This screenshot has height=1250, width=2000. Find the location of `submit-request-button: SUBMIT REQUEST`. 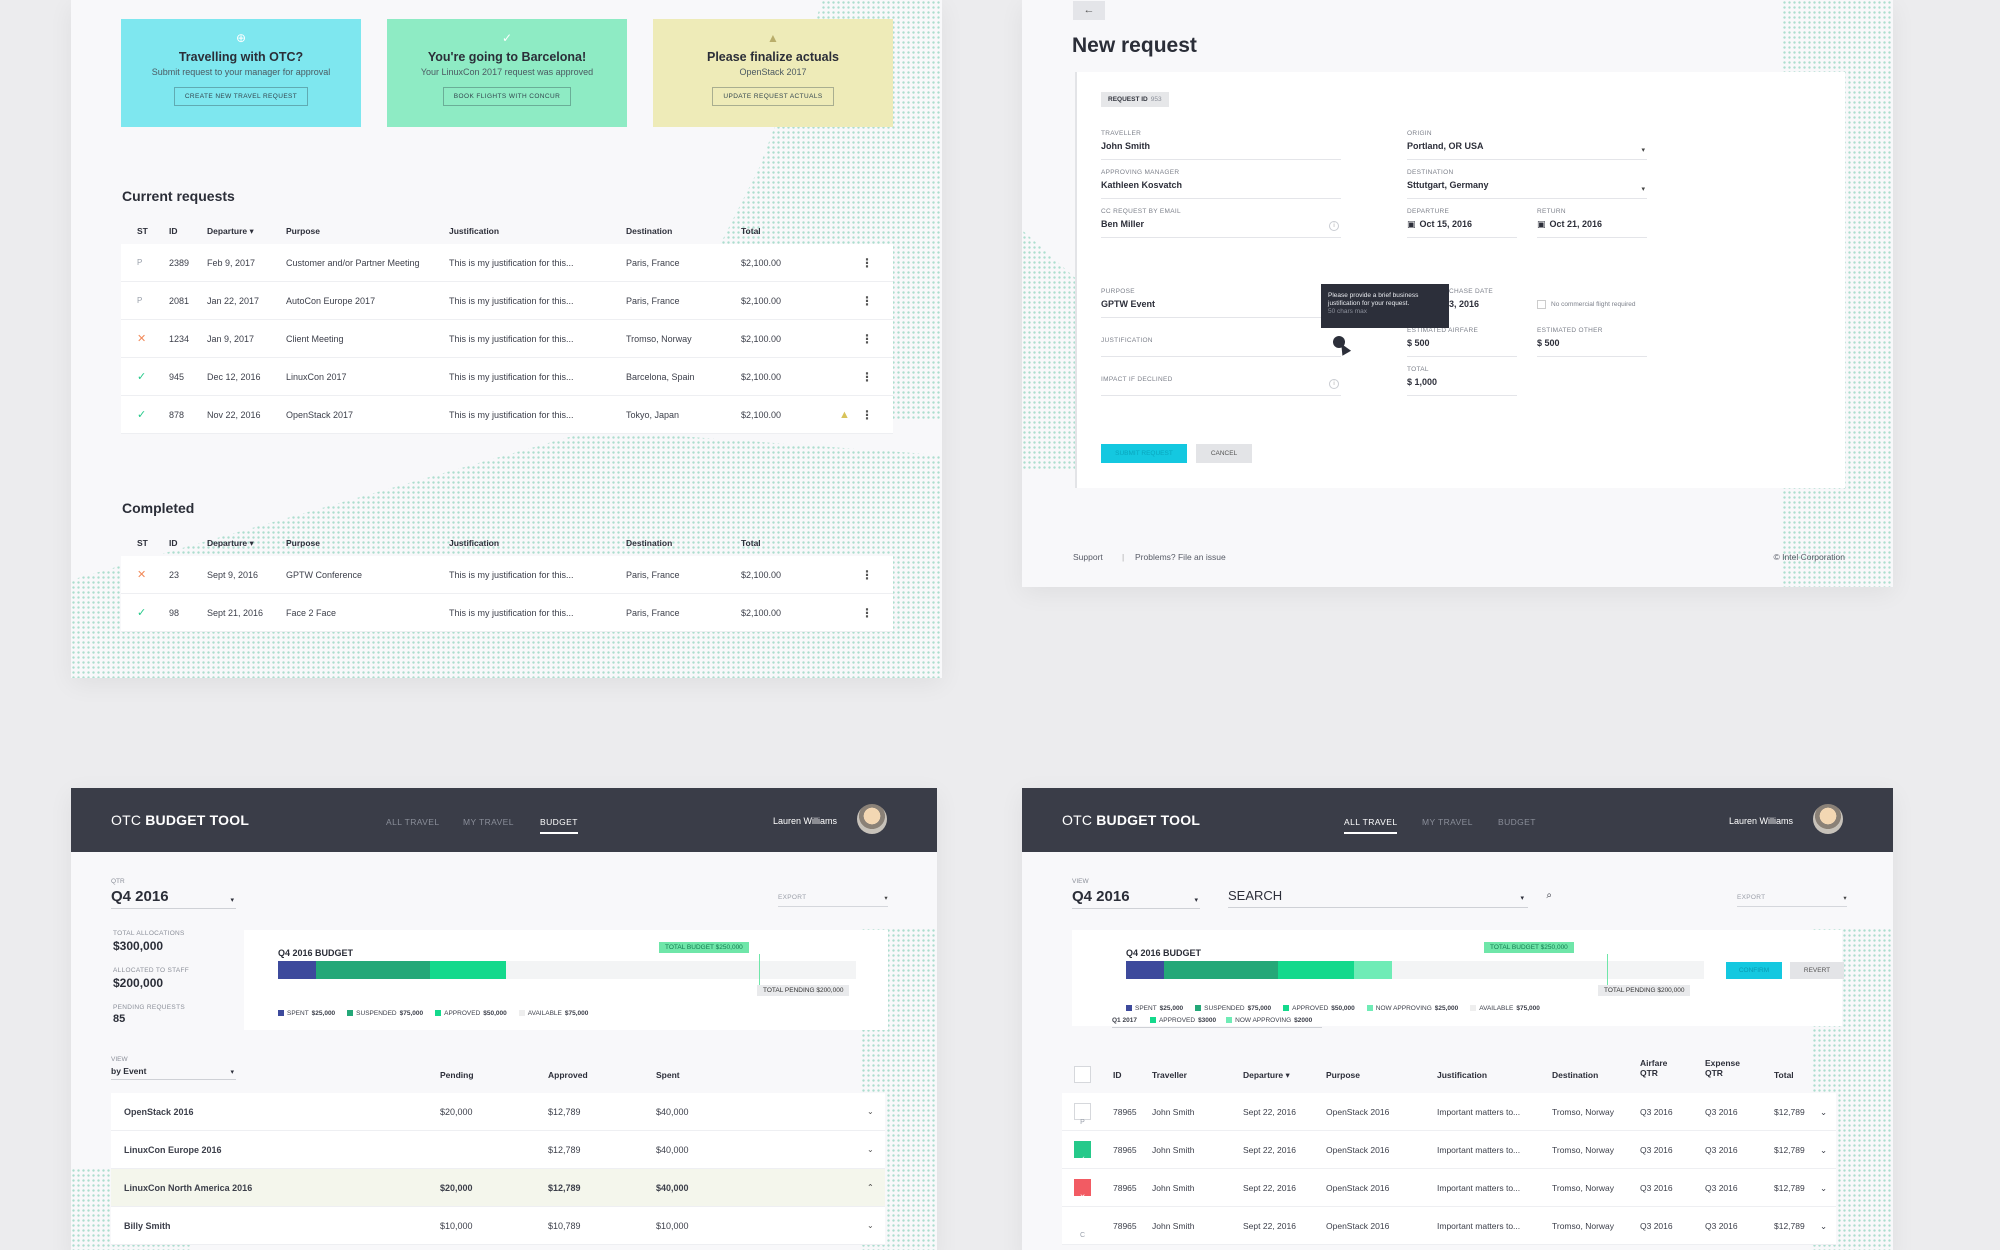

submit-request-button: SUBMIT REQUEST is located at coordinates (1144, 453).